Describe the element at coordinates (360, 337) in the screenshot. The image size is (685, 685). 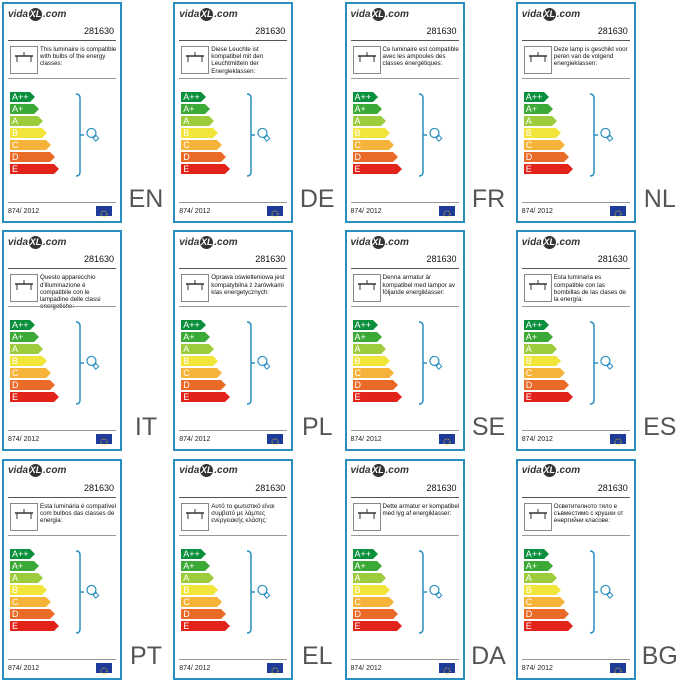
I see `energy-class-label: A+` at that location.